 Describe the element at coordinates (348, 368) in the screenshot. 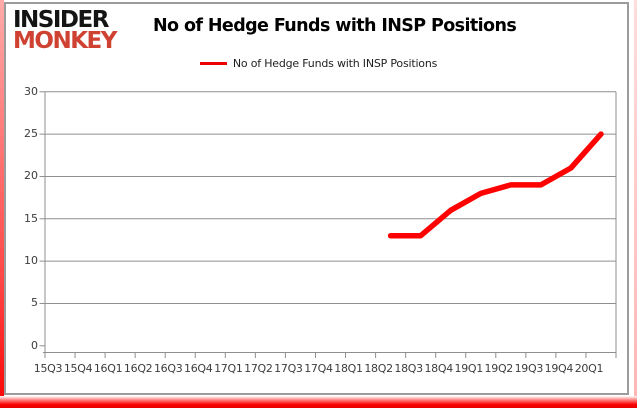

I see `x-tick-label-18Q1: 18Q1` at that location.